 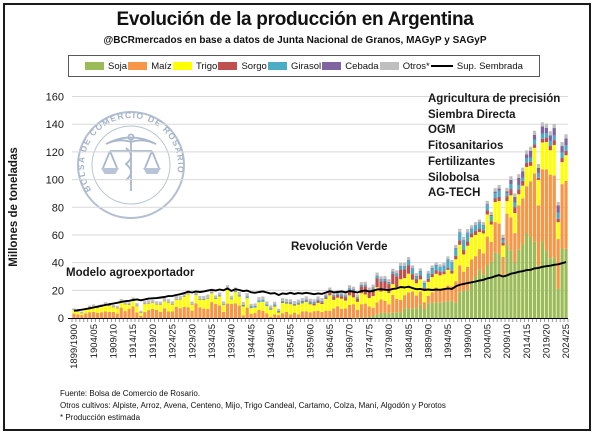 I want to click on y-tick-label: 40, so click(x=58, y=264).